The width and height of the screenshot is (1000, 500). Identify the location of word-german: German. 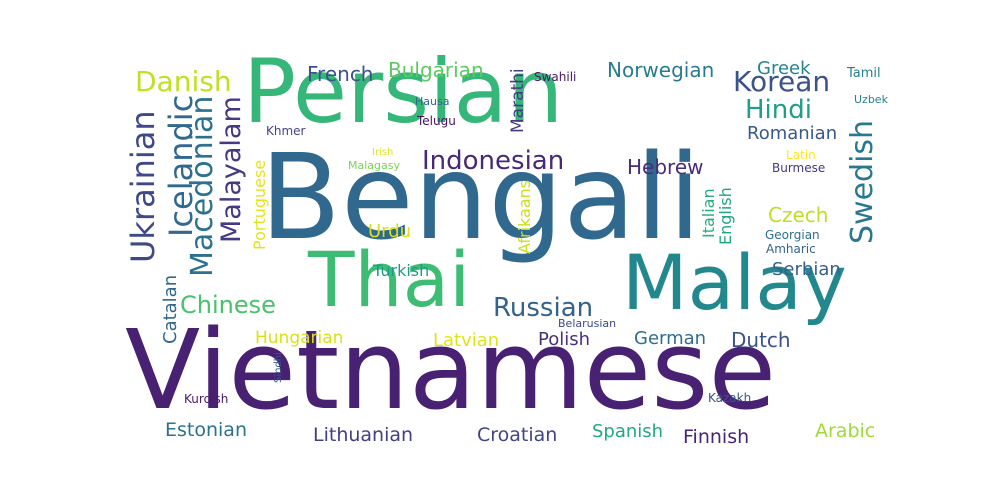
(670, 338).